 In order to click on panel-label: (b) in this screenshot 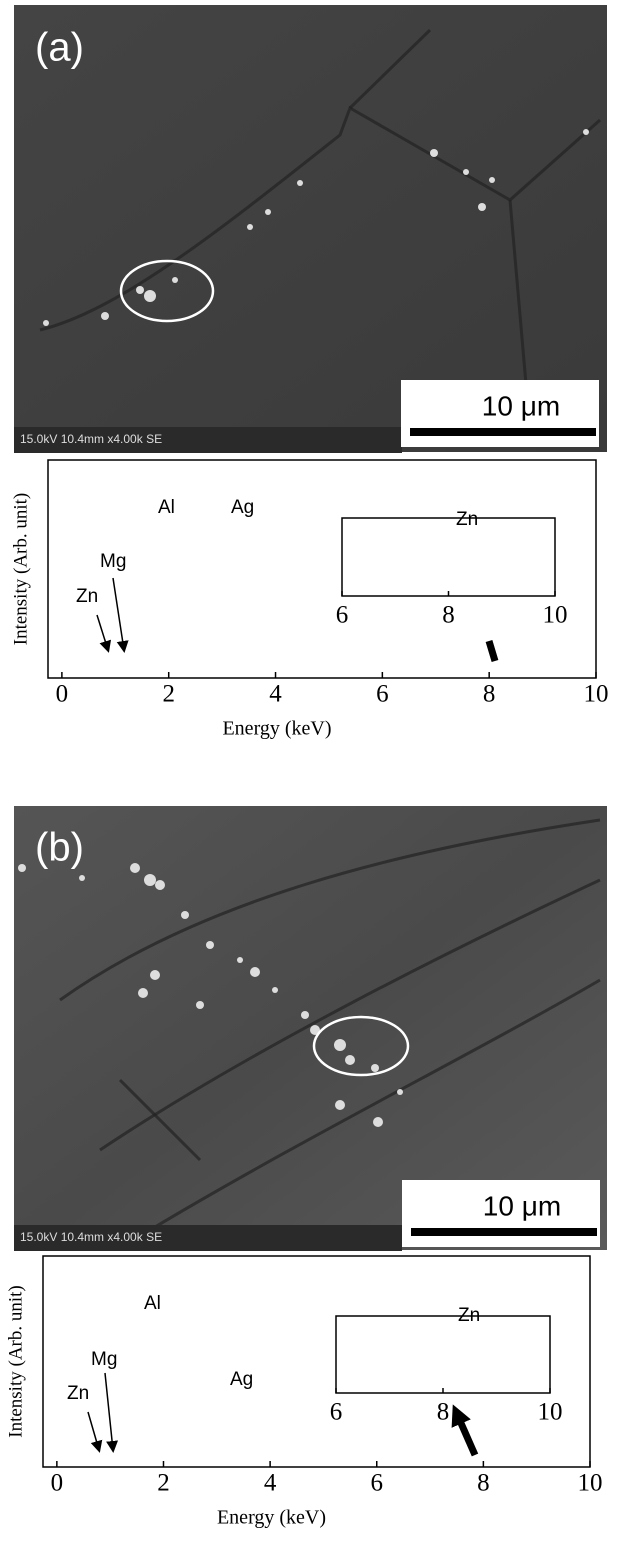, I will do `click(59, 848)`.